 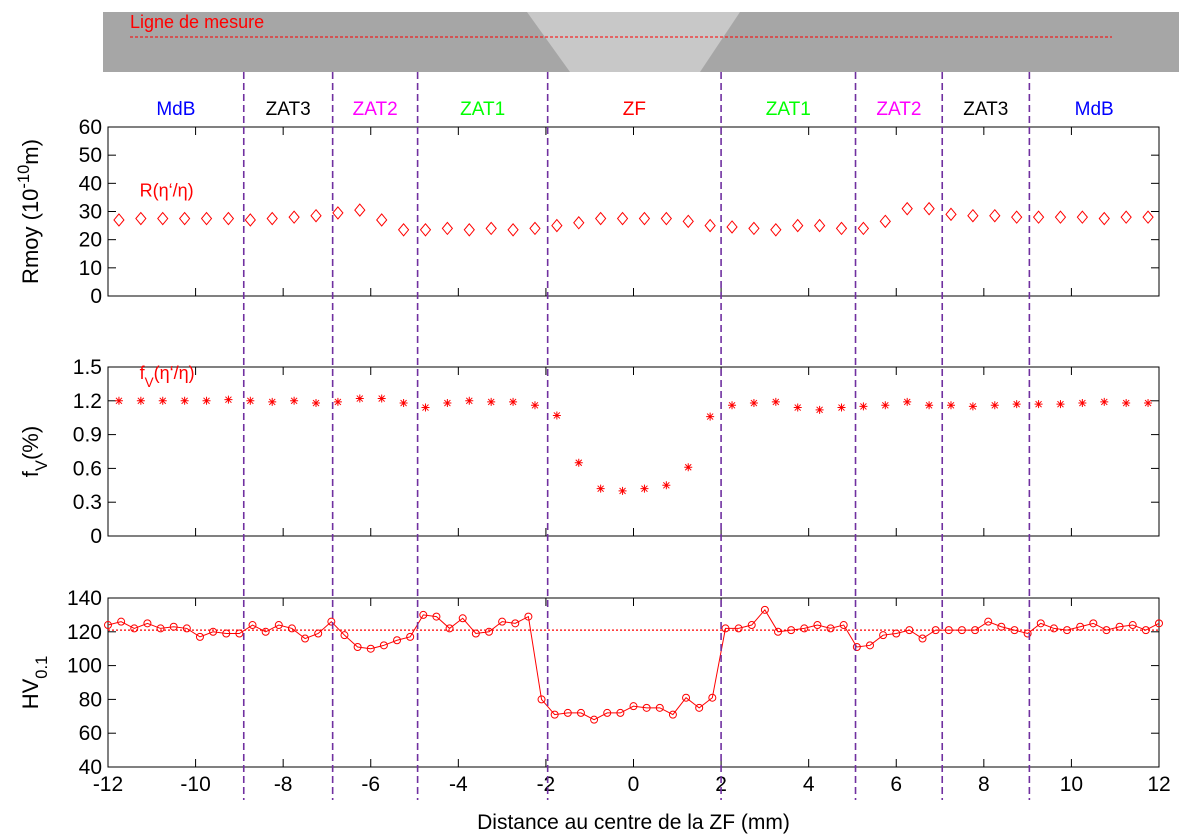 What do you see at coordinates (84, 632) in the screenshot?
I see `y-tick-label: 120` at bounding box center [84, 632].